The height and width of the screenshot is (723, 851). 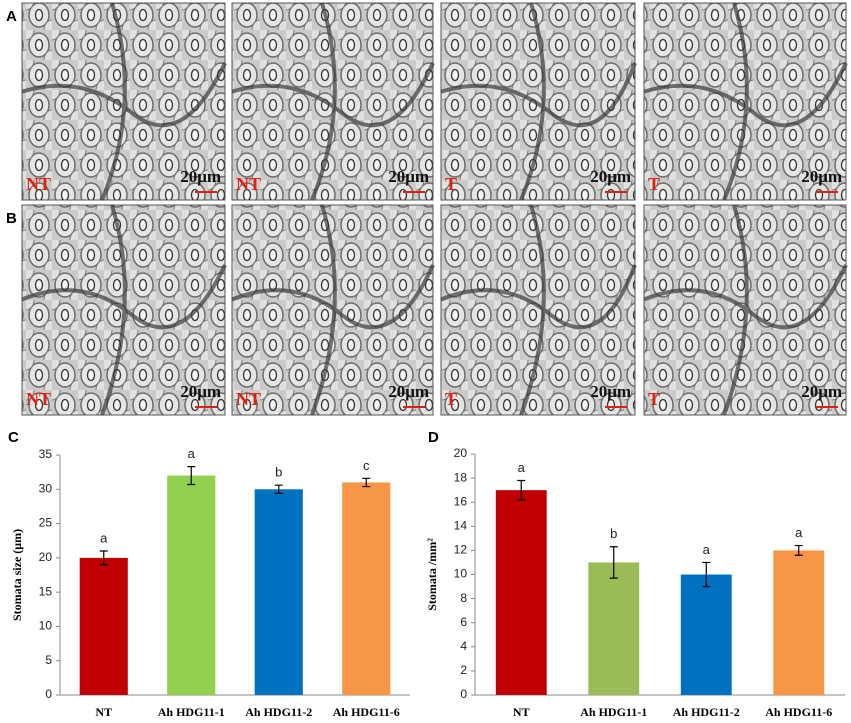 I want to click on significance-label: c, so click(x=366, y=465).